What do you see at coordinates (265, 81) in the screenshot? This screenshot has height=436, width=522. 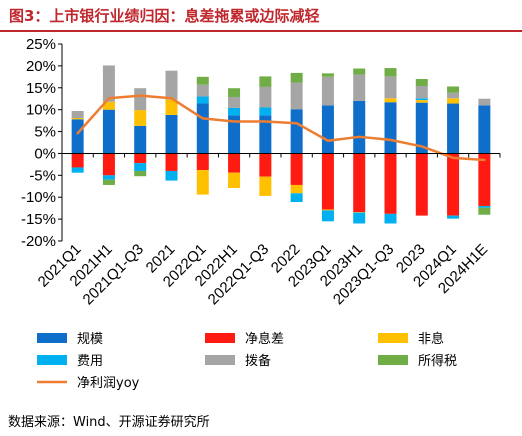 I see `bar-所得税-2022Q1-Q3` at bounding box center [265, 81].